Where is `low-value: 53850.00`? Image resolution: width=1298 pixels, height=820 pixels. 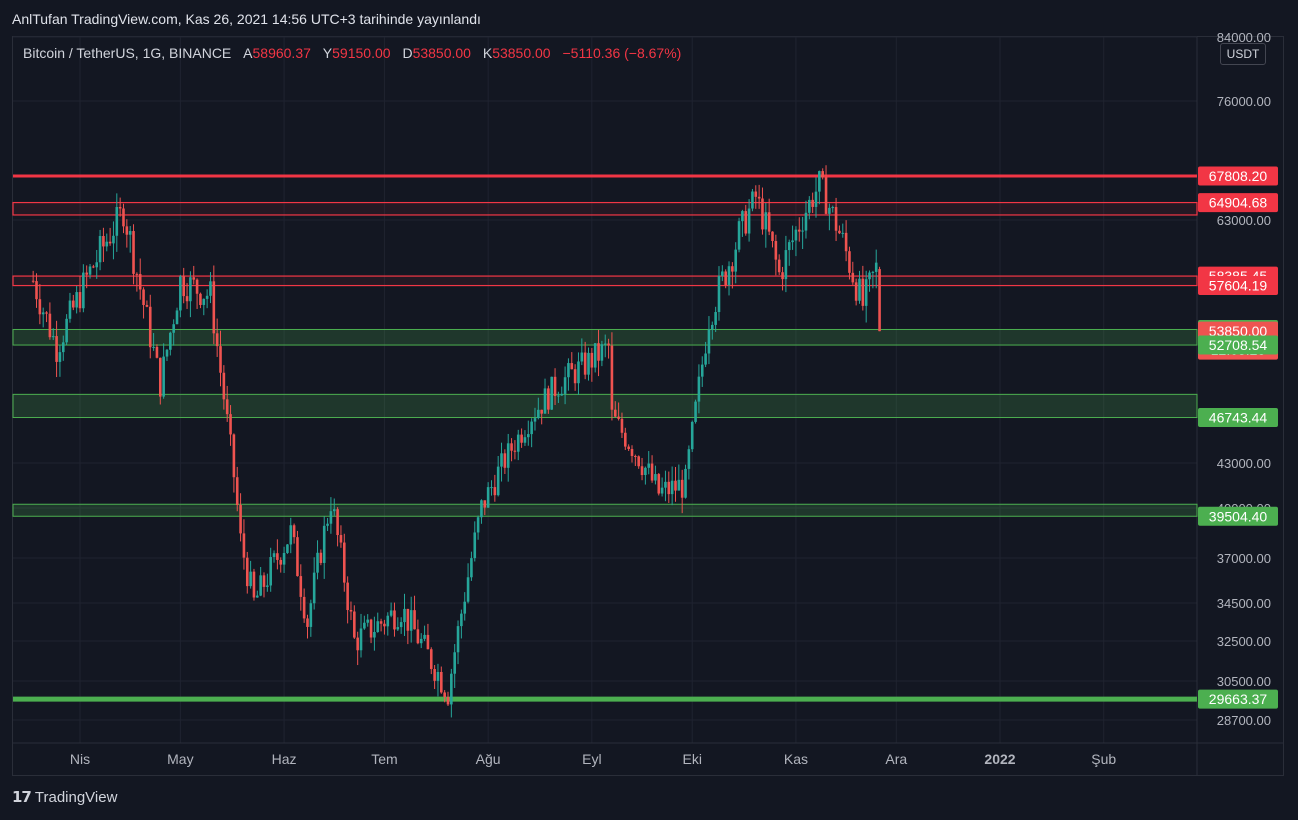 low-value: 53850.00 is located at coordinates (441, 53).